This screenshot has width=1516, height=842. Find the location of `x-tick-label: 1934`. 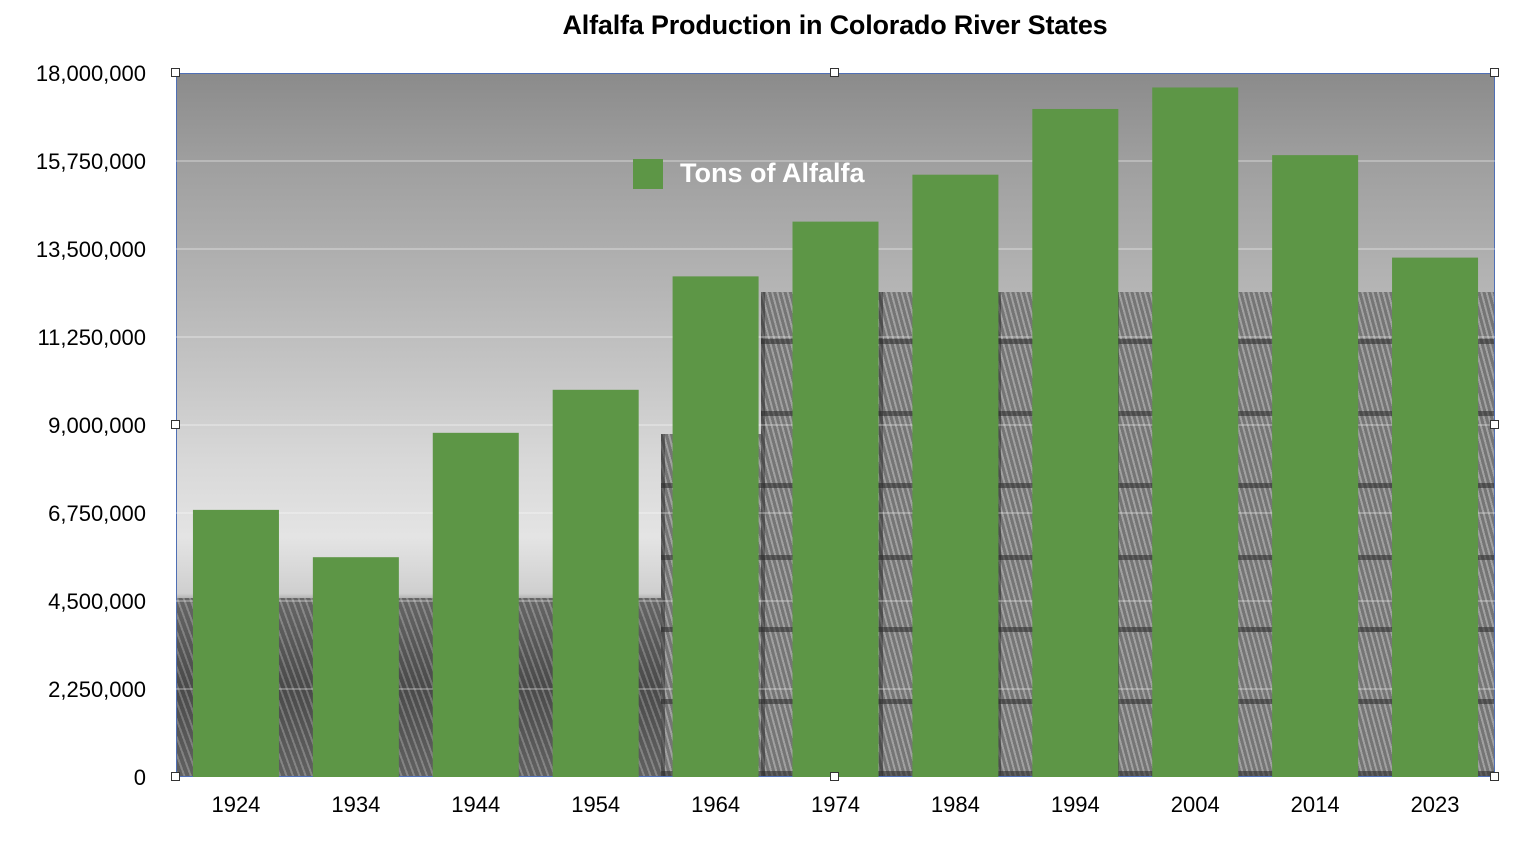

x-tick-label: 1934 is located at coordinates (355, 804).